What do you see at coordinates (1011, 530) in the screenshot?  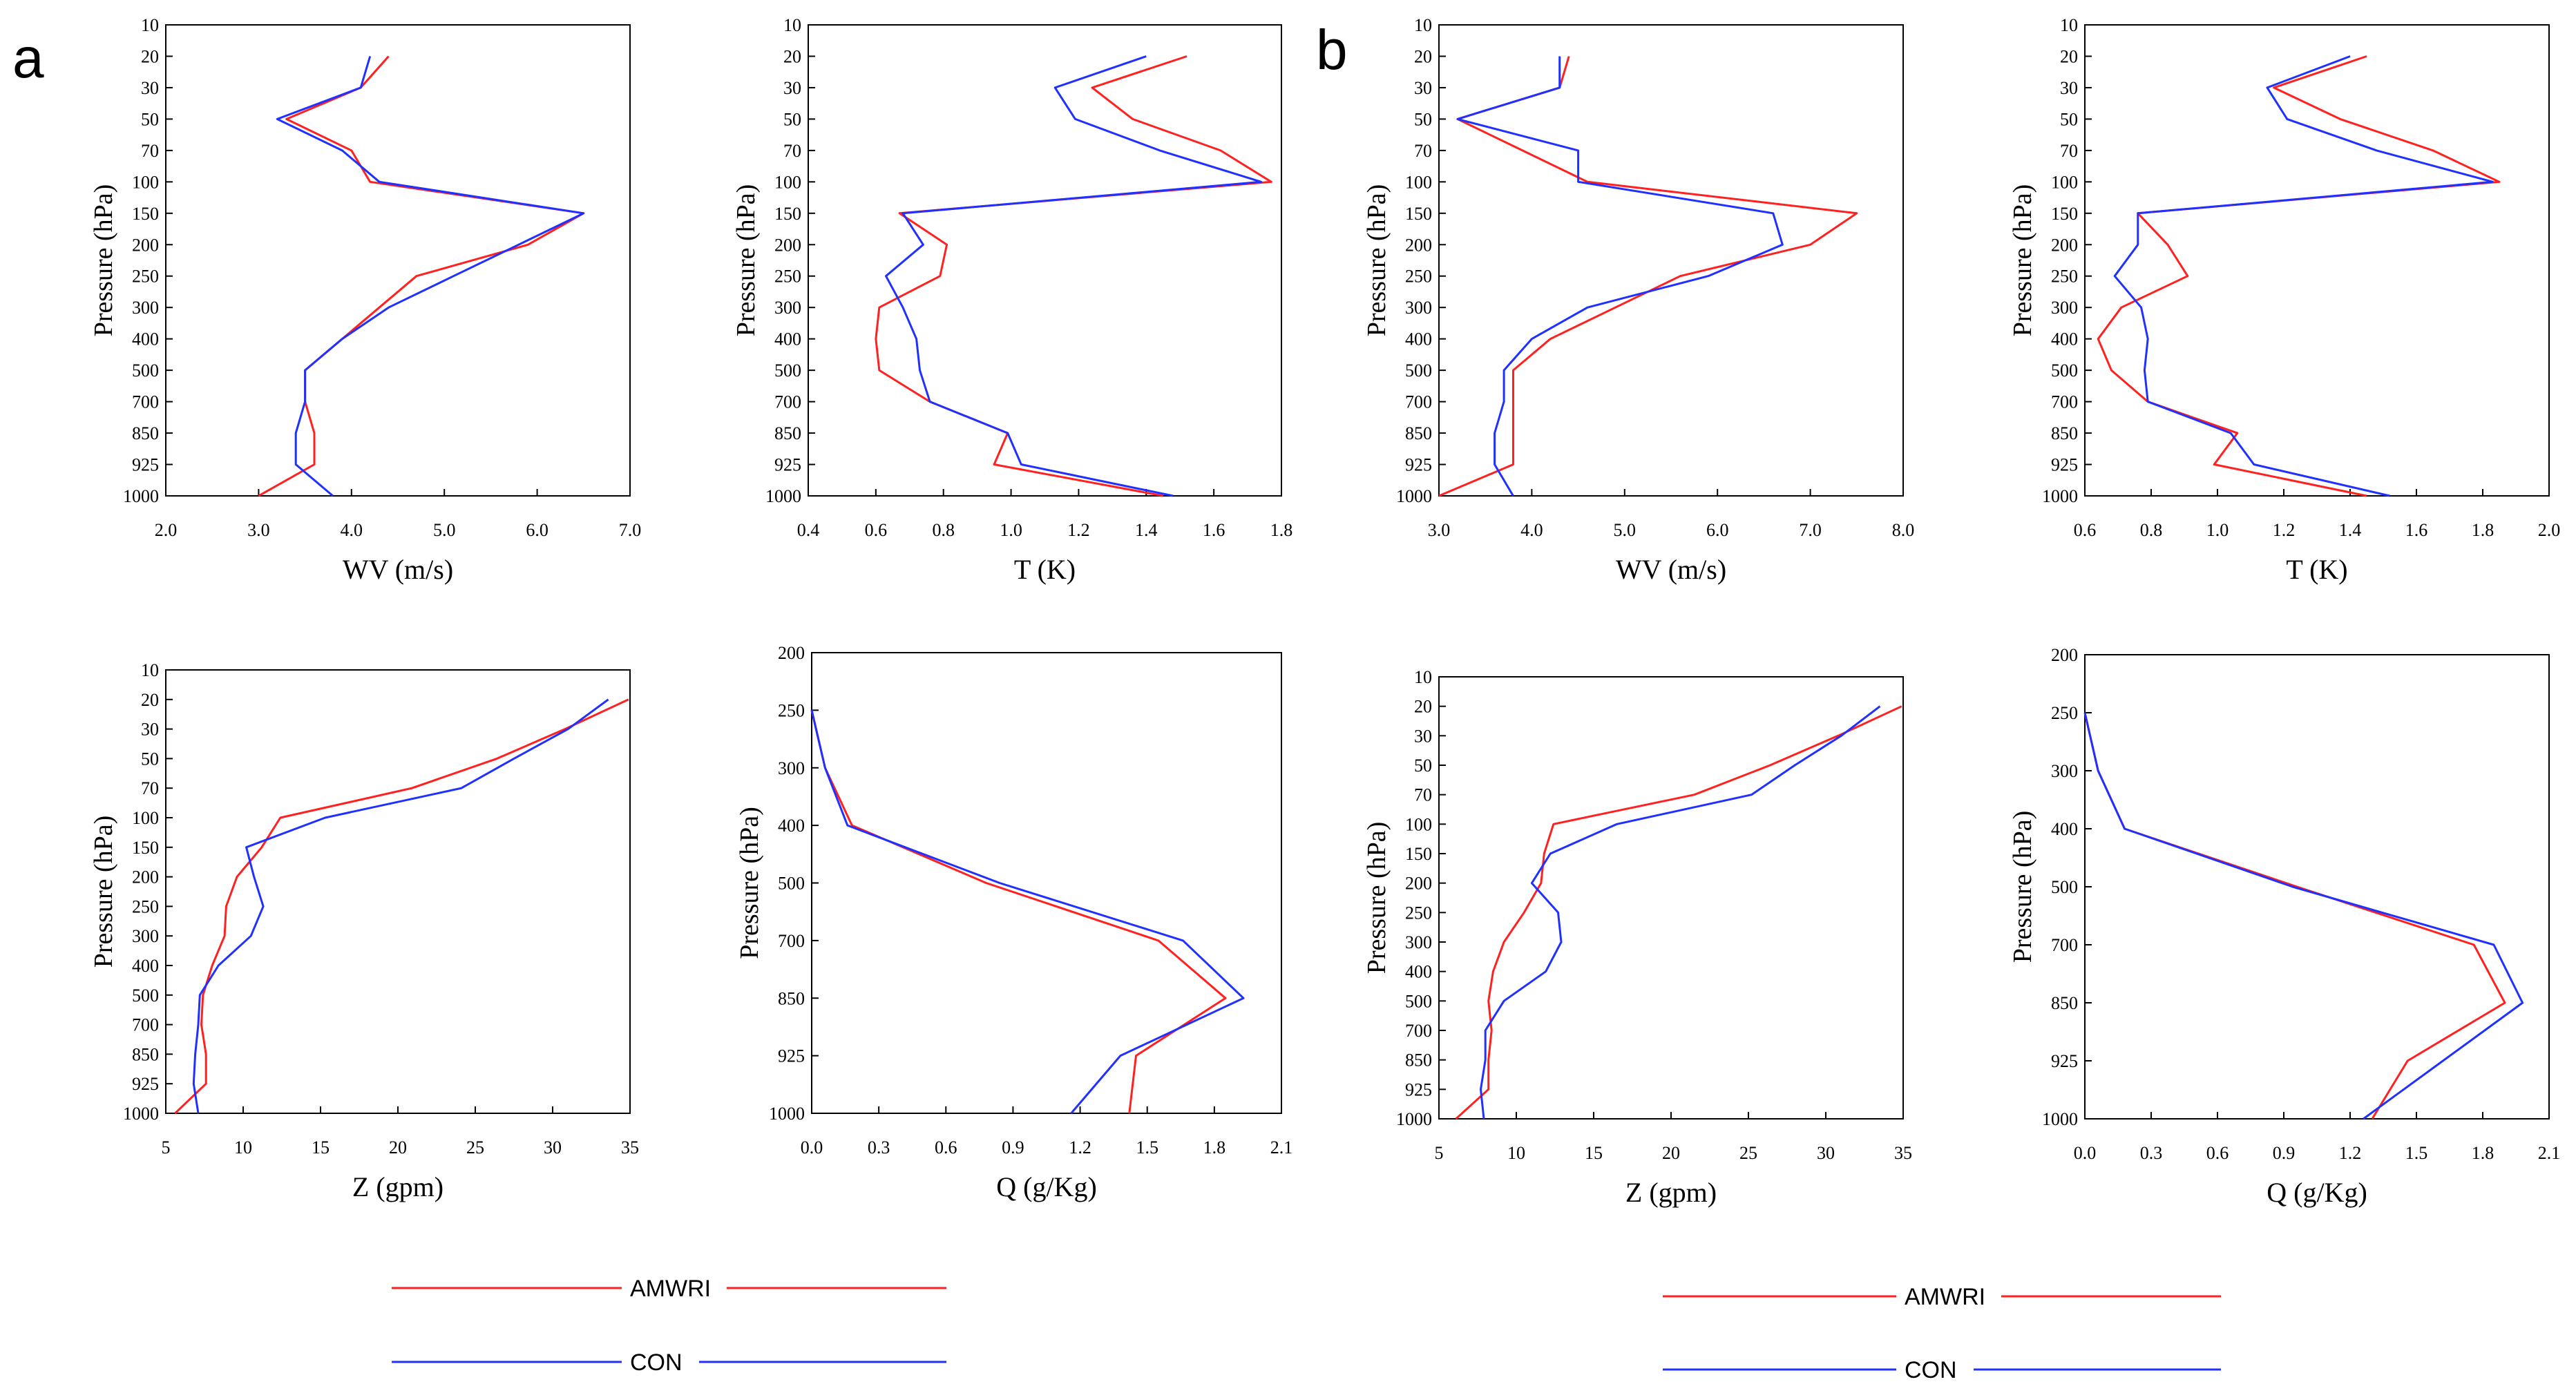 I see `x-tick-label: 1.0` at bounding box center [1011, 530].